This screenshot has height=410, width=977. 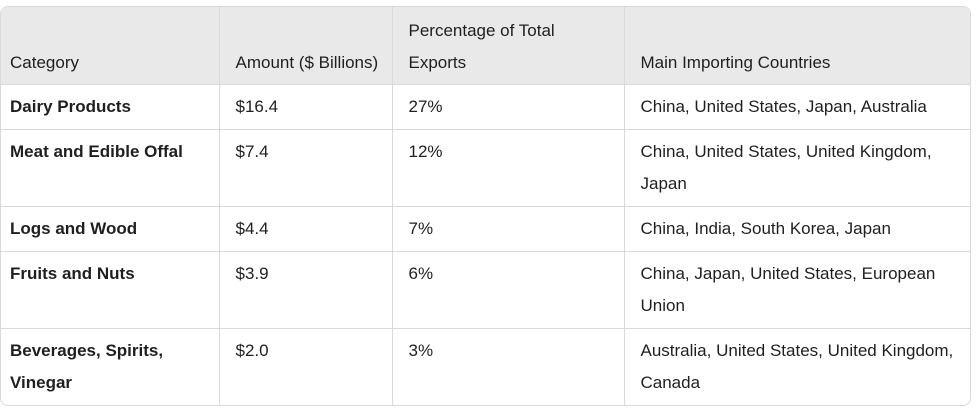 I want to click on cell-category: Logs and Wood, so click(x=110, y=229).